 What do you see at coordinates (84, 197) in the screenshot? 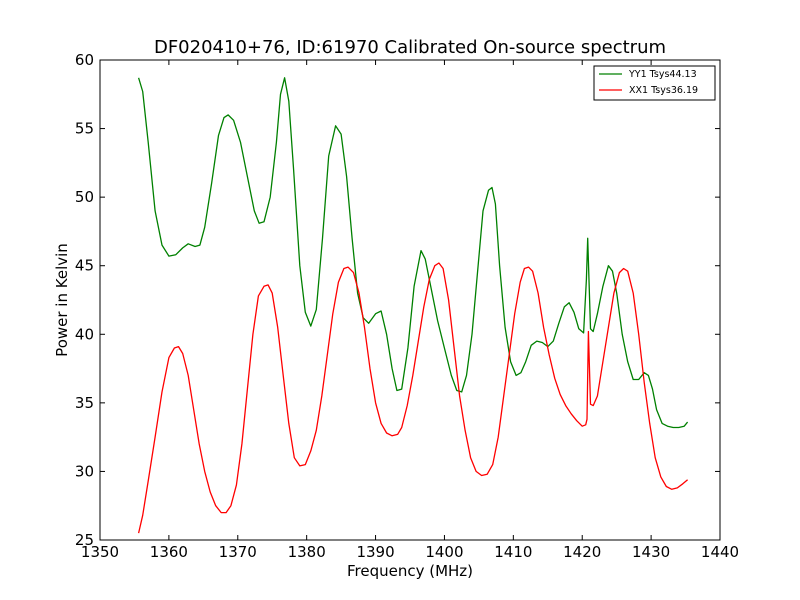
I see `y-tick-label: 50` at bounding box center [84, 197].